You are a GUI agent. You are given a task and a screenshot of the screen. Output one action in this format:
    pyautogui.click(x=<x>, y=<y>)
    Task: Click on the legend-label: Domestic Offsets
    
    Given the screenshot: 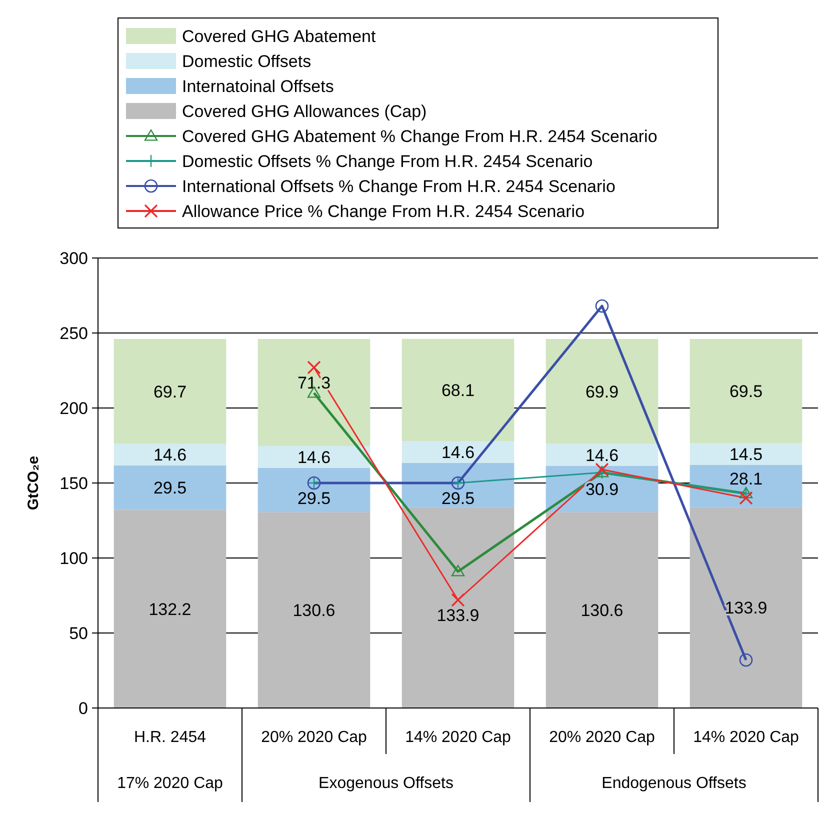 What is the action you would take?
    pyautogui.click(x=247, y=61)
    